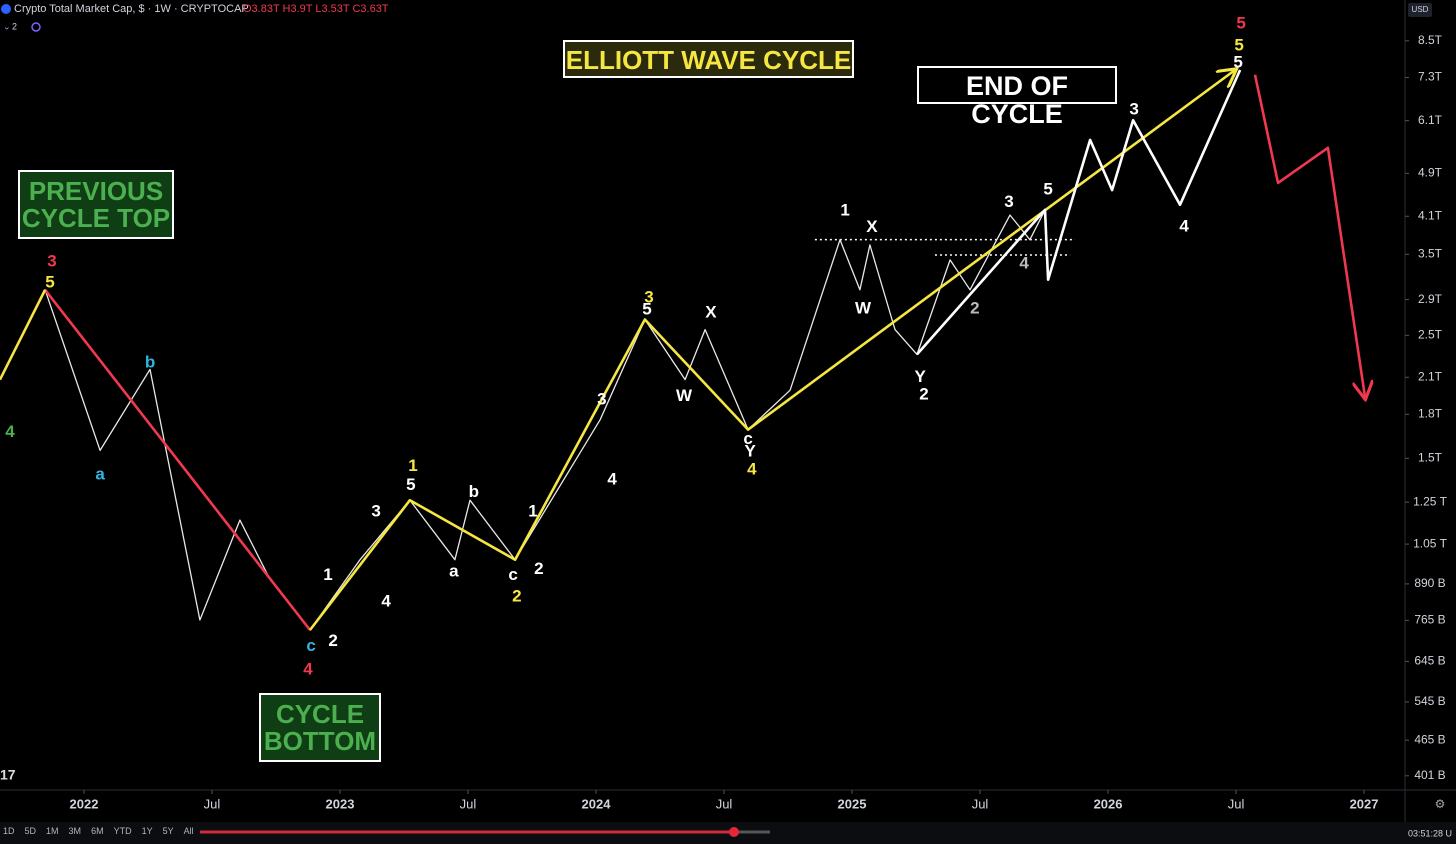 The image size is (1456, 844). Describe the element at coordinates (122, 831) in the screenshot. I see `range-button: YTD` at that location.